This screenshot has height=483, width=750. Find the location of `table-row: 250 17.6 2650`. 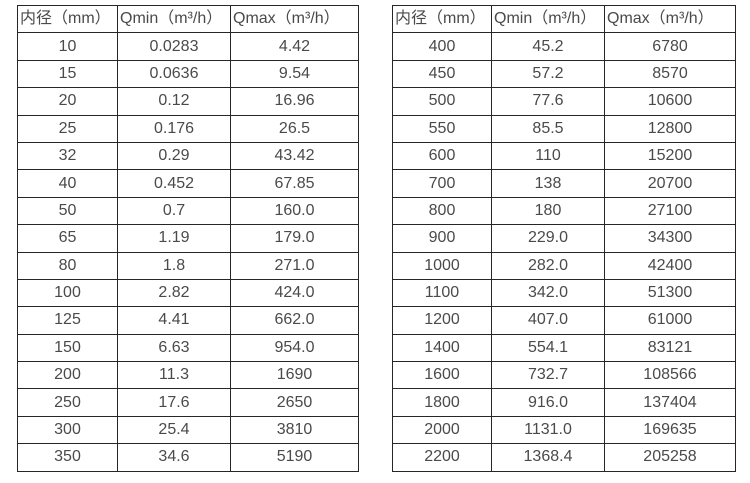

table-row: 250 17.6 2650 is located at coordinates (188, 402).